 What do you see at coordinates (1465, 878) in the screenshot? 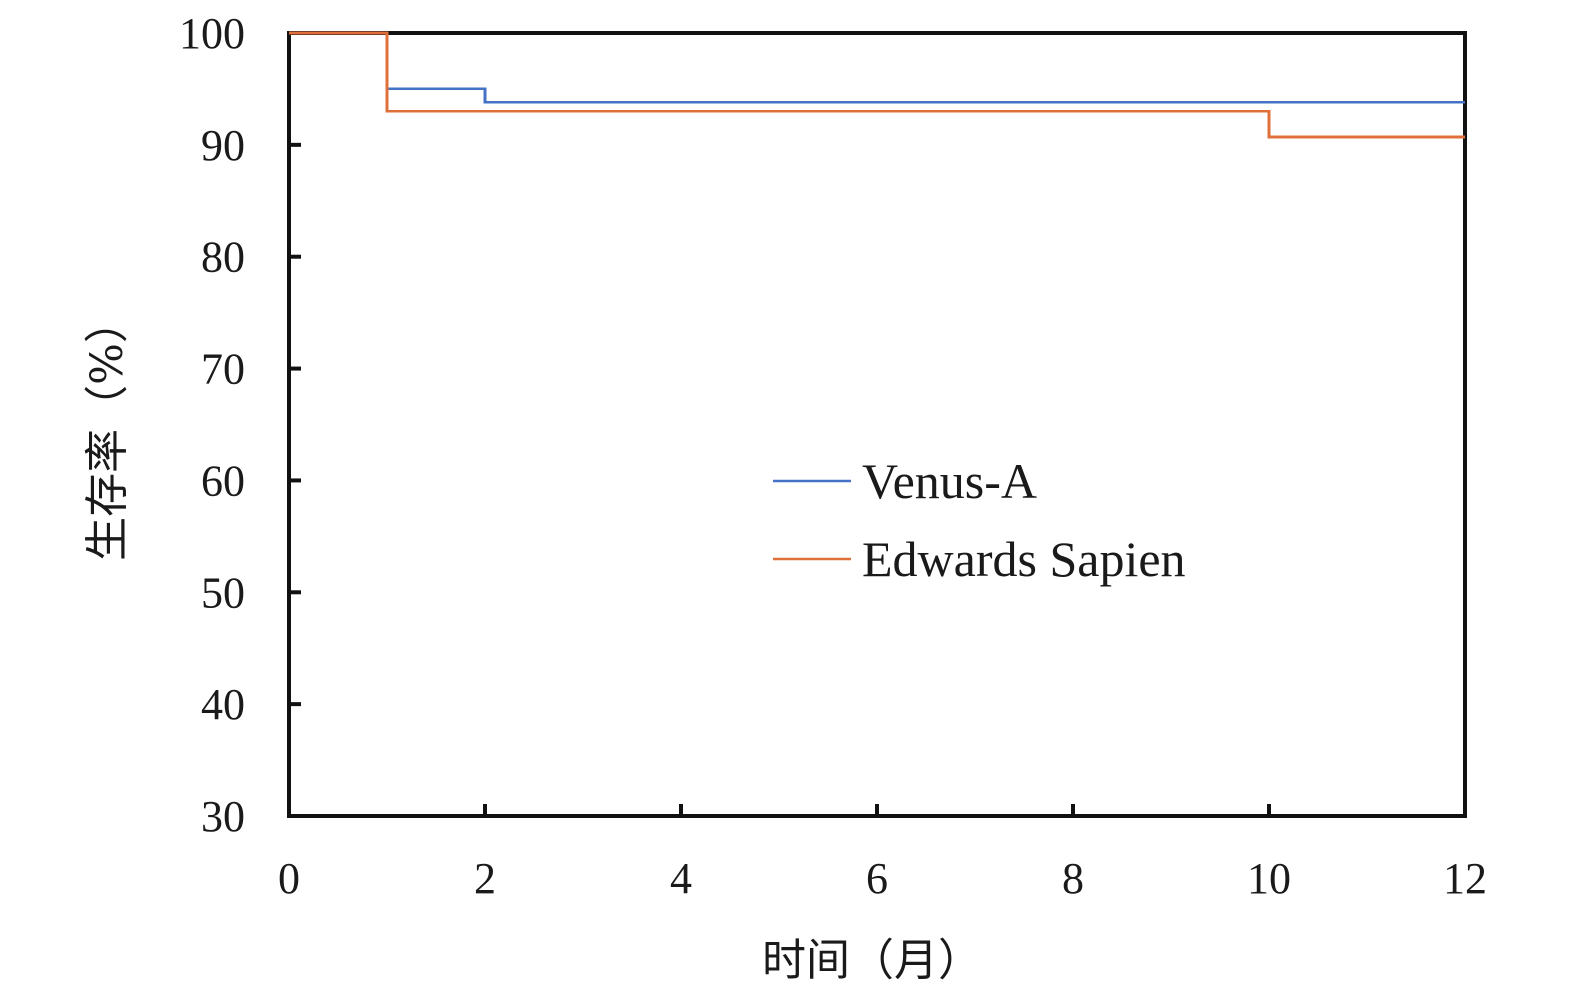
I see `x-tick-label-12: 12` at bounding box center [1465, 878].